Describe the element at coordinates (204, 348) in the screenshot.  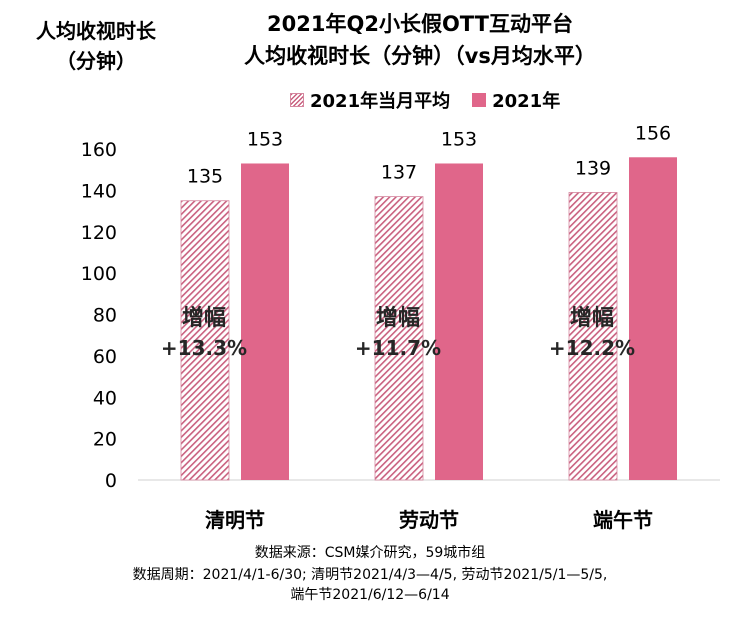
I see `growth-value: +13.3%` at that location.